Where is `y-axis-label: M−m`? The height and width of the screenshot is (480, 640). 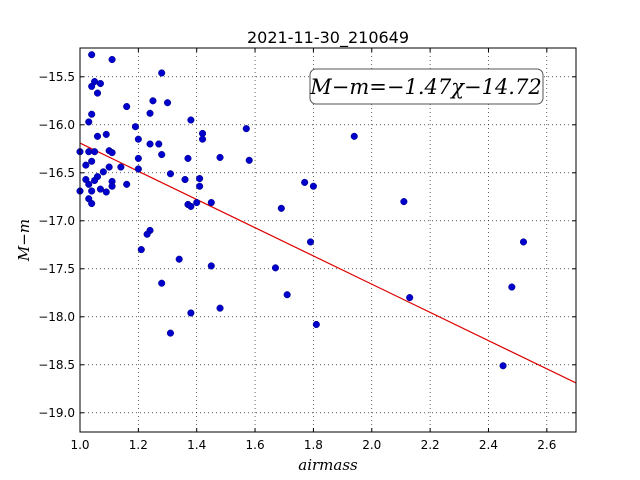 y-axis-label: M−m is located at coordinates (24, 240).